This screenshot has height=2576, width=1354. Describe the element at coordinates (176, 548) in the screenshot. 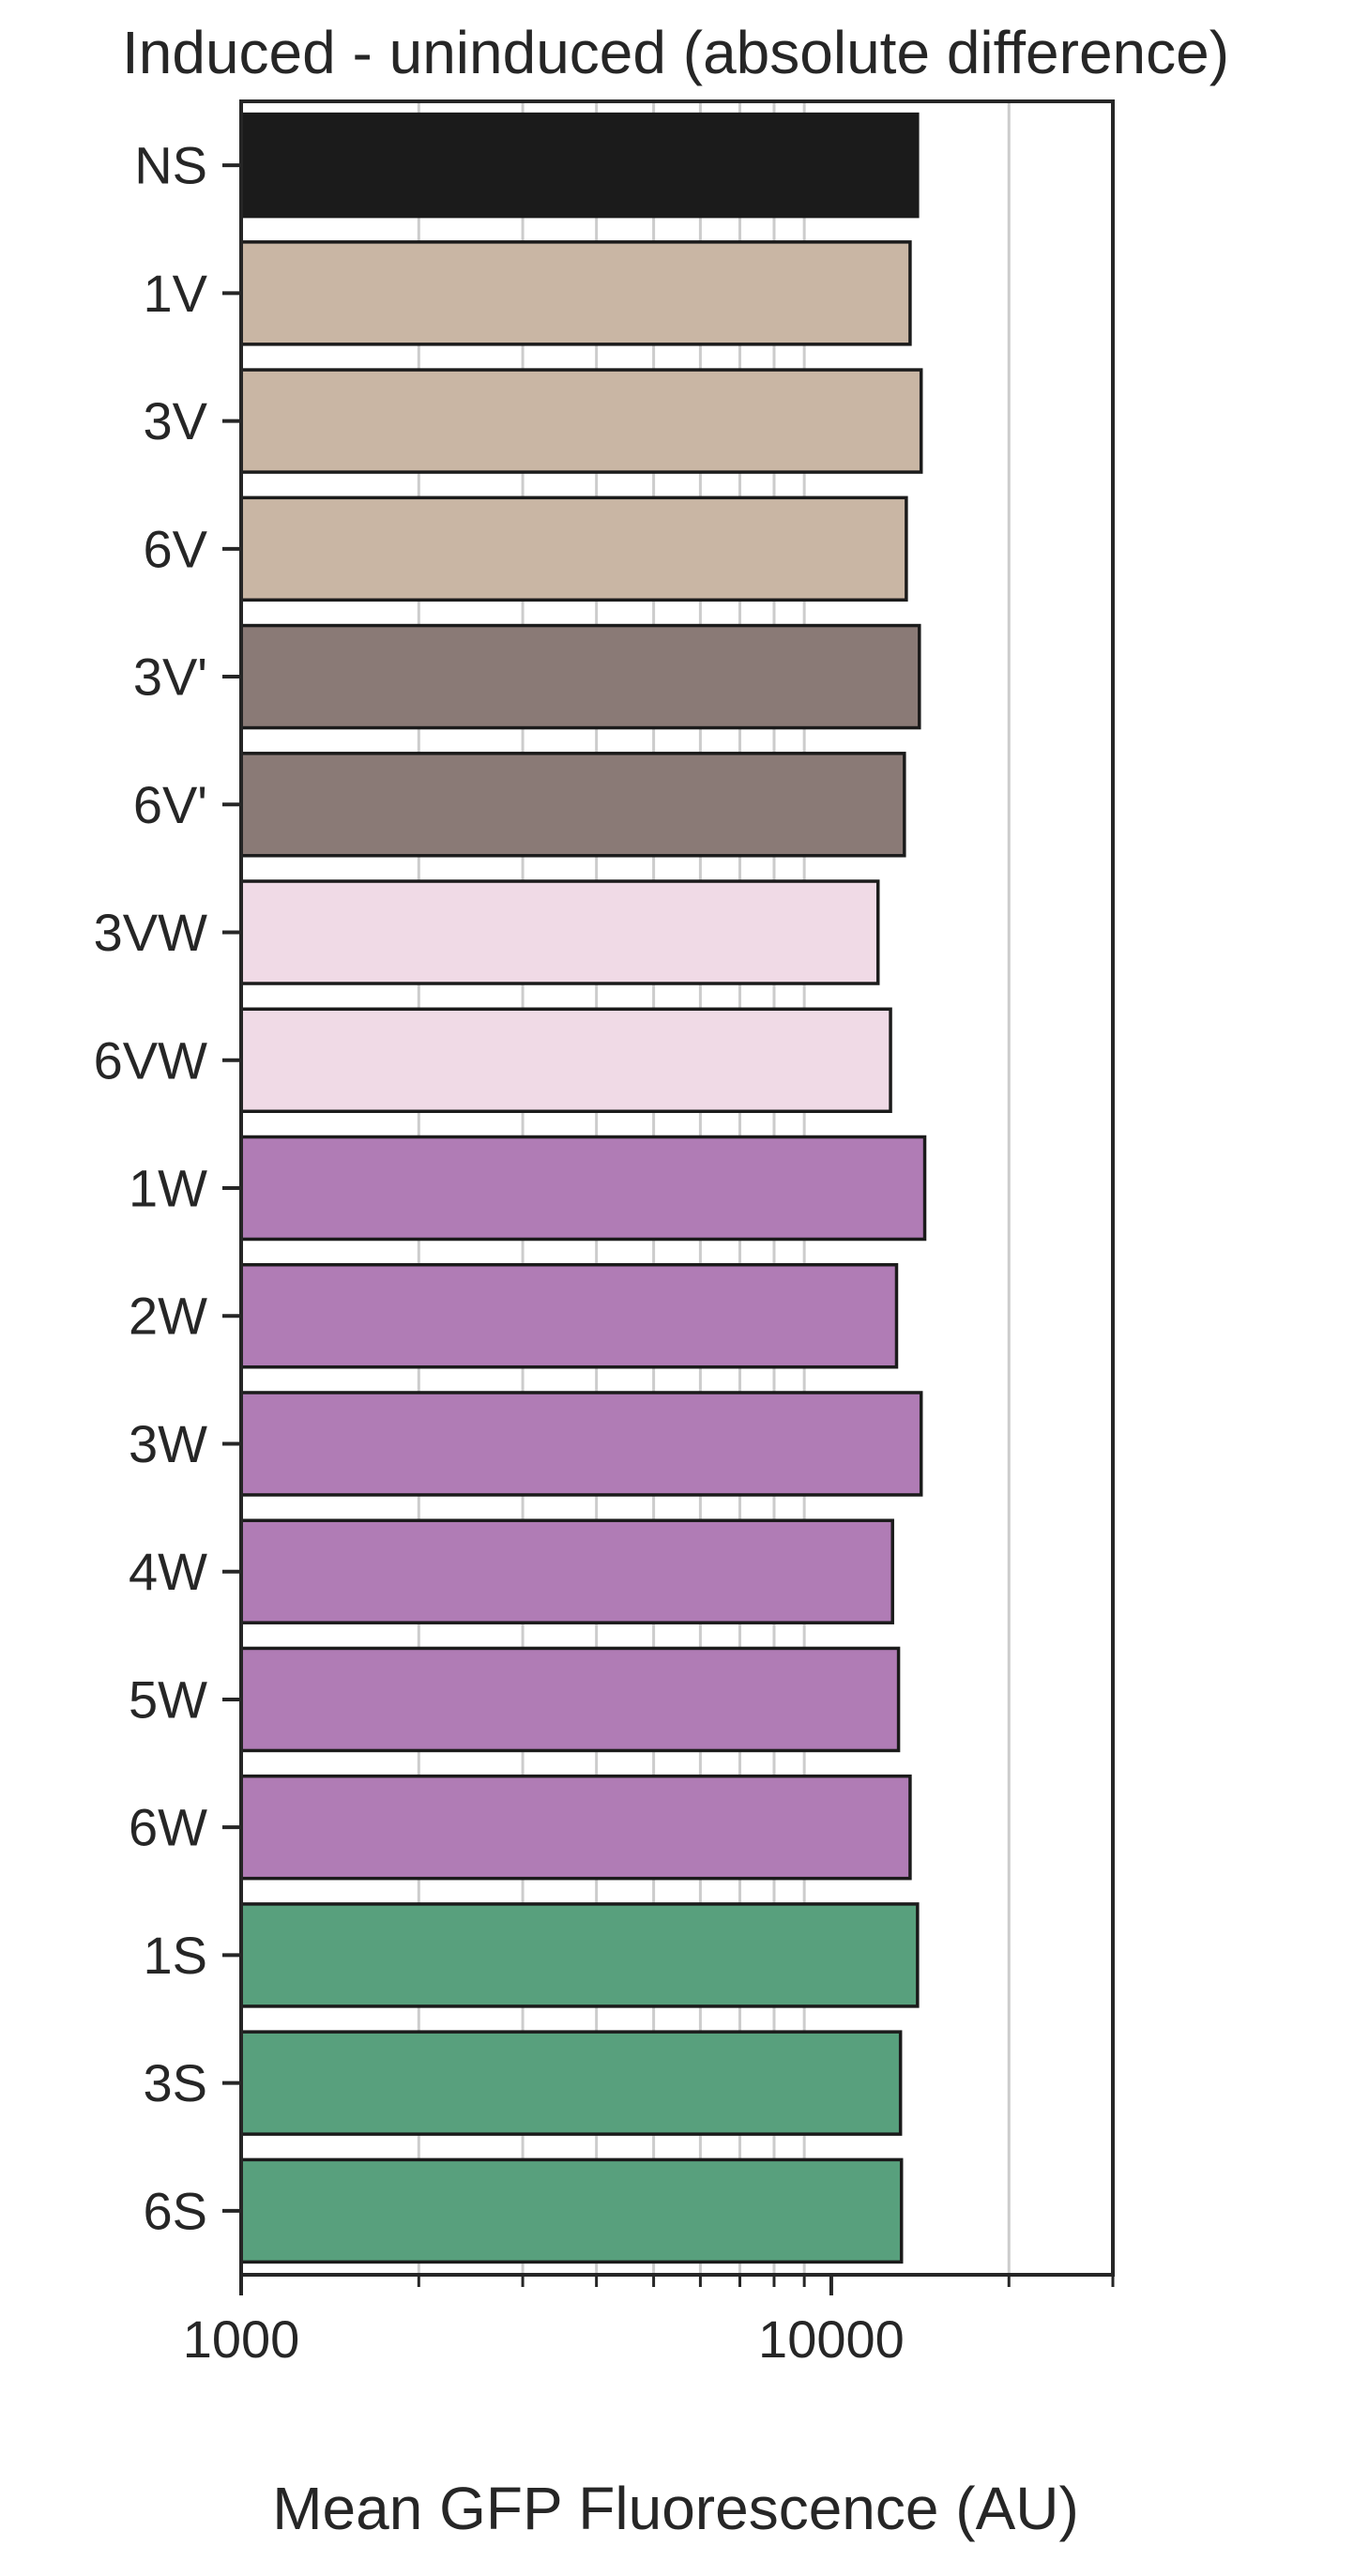

I see `y-tick-label: 6V` at that location.